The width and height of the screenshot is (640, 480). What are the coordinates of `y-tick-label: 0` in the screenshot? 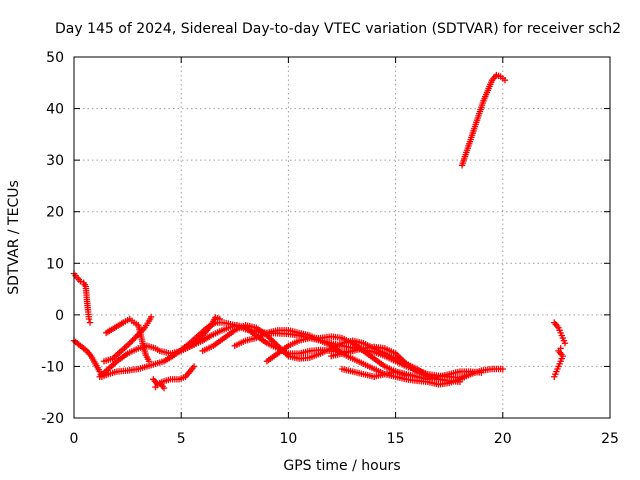 It's located at (59, 316).